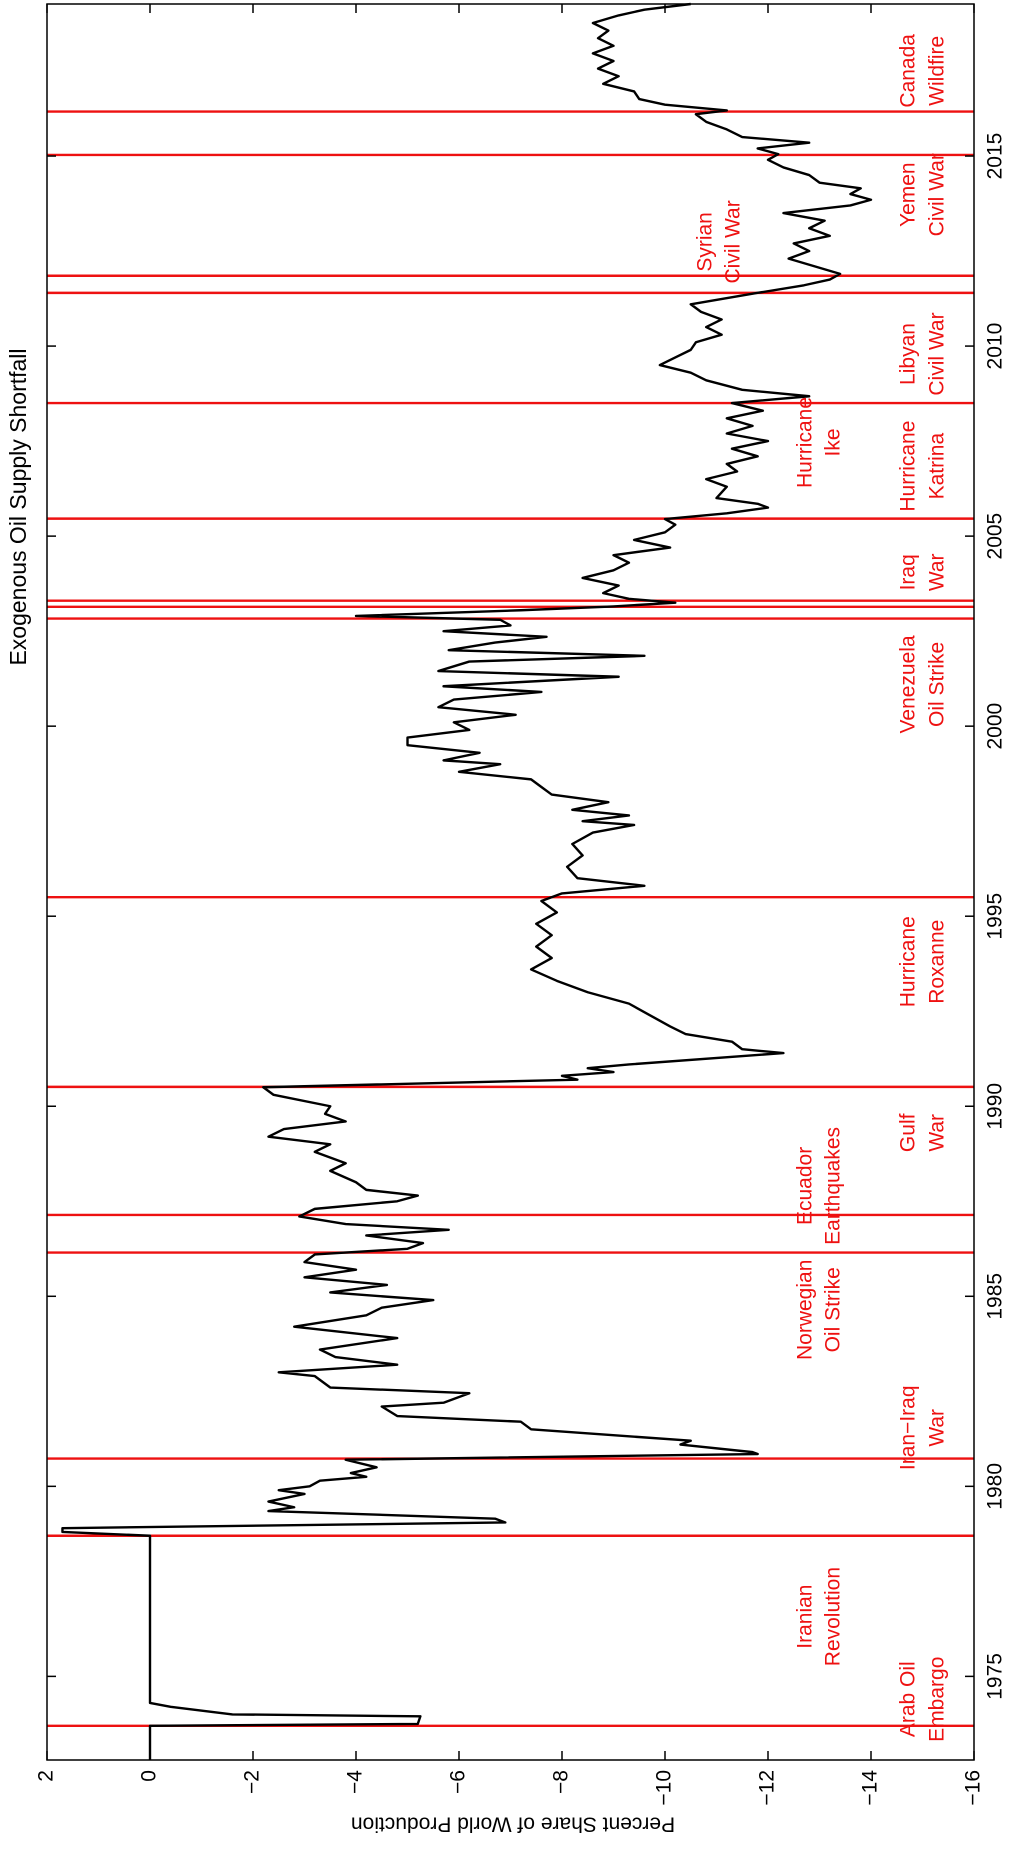 Image resolution: width=1014 pixels, height=1856 pixels. What do you see at coordinates (355, 1782) in the screenshot?
I see `y-tick-label: −4` at bounding box center [355, 1782].